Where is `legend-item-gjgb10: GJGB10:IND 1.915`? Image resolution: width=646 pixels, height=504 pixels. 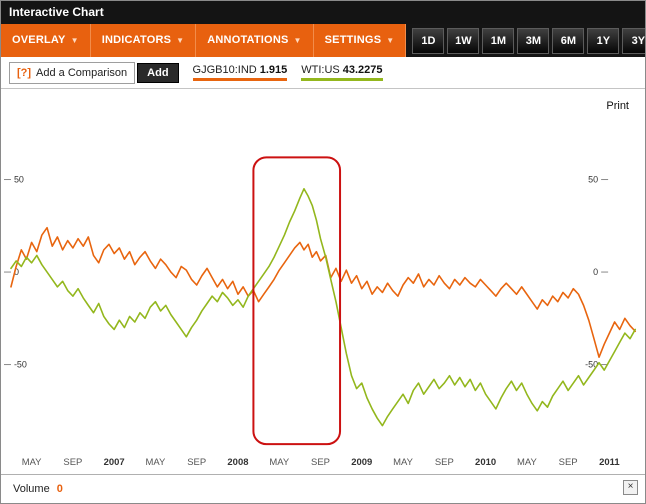
legend-item-gjgb10: GJGB10:IND 1.915 is located at coordinates (240, 72).